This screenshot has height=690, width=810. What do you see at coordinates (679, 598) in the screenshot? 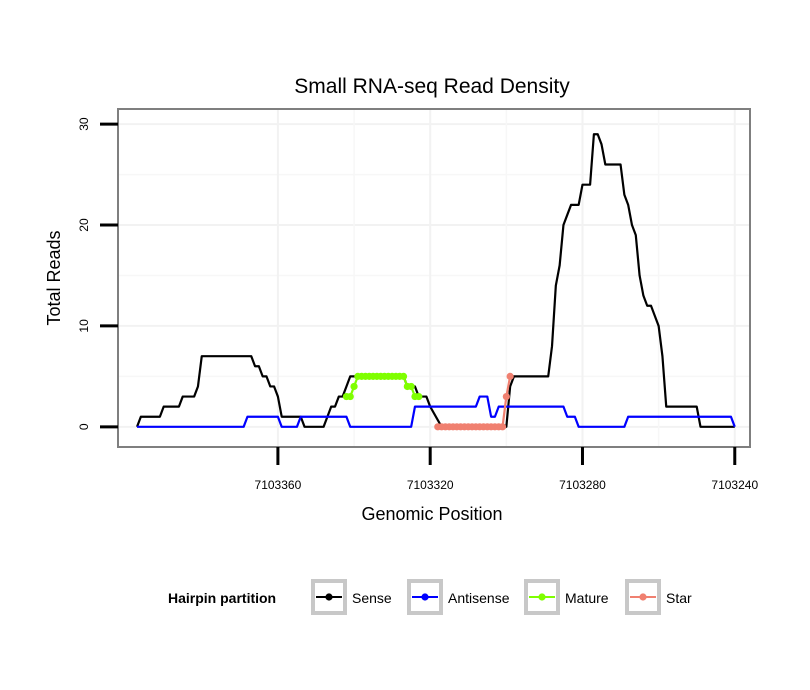
I see `legend-label-star: Star` at bounding box center [679, 598].